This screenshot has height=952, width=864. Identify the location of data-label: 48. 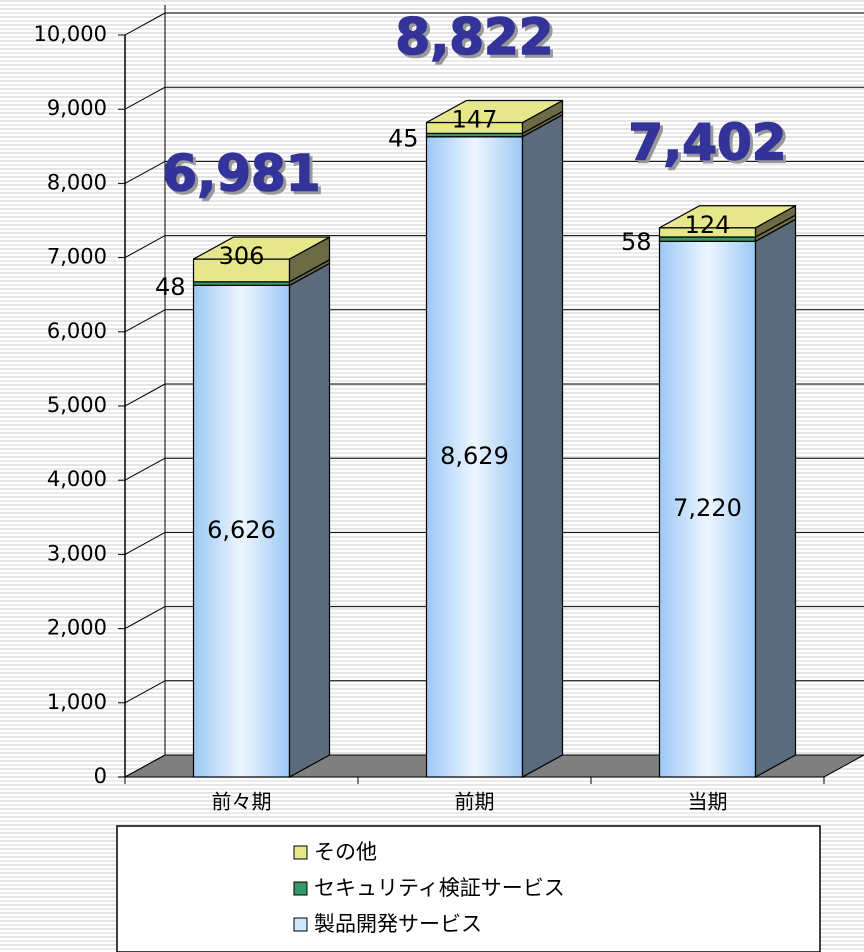
(170, 287).